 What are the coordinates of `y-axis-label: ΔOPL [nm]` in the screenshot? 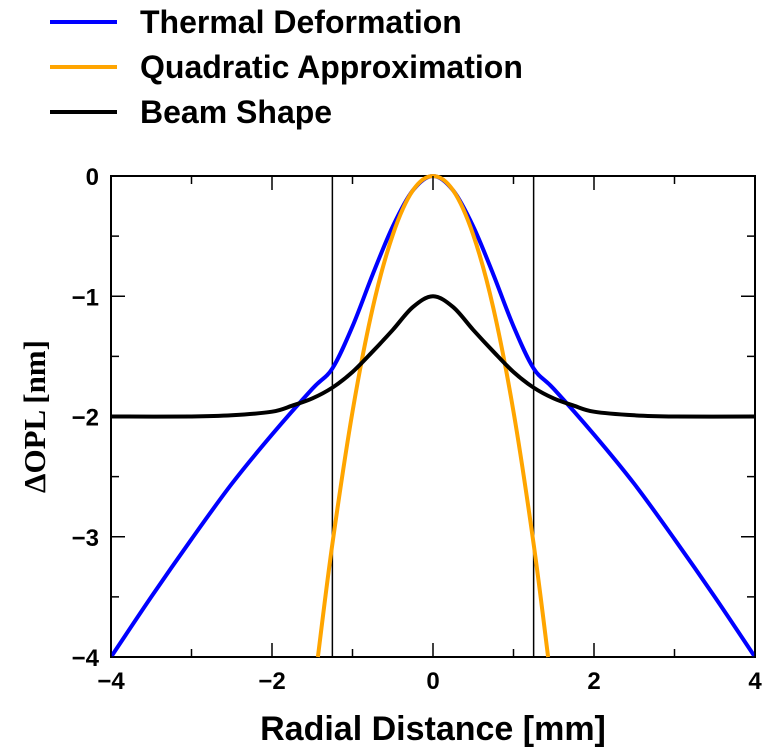 It's located at (34, 416).